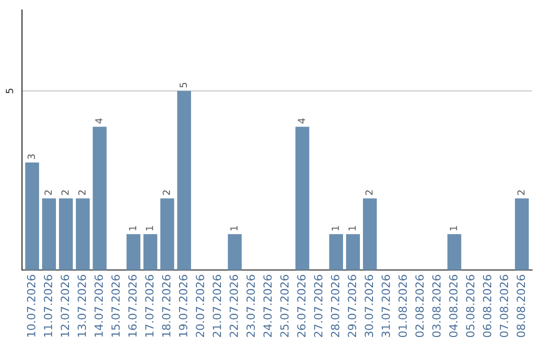 The height and width of the screenshot is (340, 540). What do you see at coordinates (183, 85) in the screenshot?
I see `data-label: 5` at bounding box center [183, 85].